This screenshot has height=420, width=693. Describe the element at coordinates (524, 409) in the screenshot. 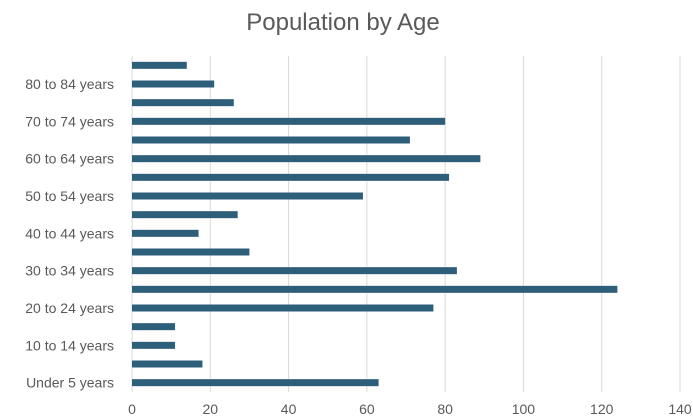

I see `x-tick-label: 100` at that location.